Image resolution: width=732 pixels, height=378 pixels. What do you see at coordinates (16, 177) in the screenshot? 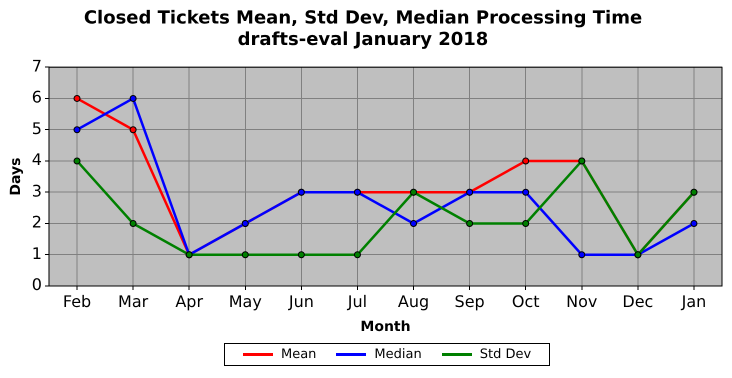
I see `y-axis-title: Days` at bounding box center [16, 177].